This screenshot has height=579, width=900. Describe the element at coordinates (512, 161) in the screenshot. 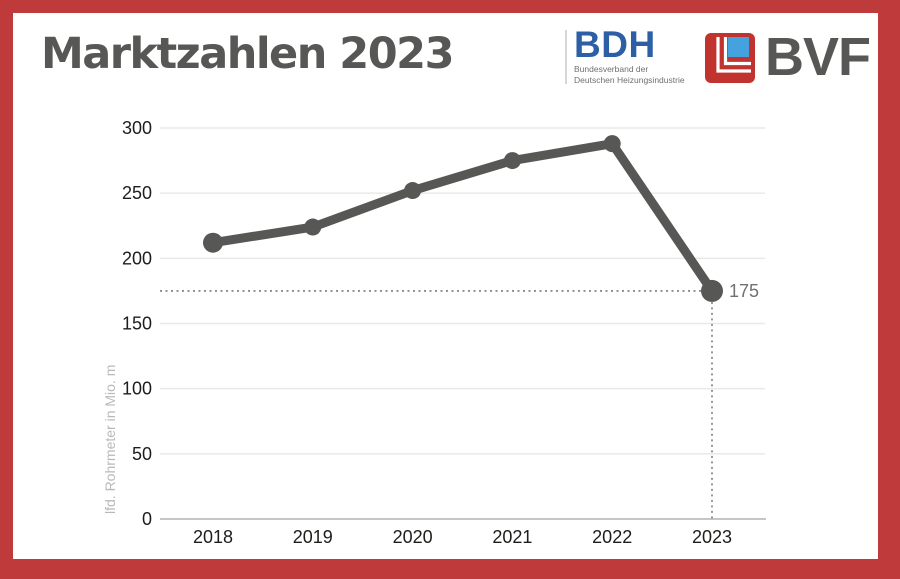

I see `data-point-2021` at that location.